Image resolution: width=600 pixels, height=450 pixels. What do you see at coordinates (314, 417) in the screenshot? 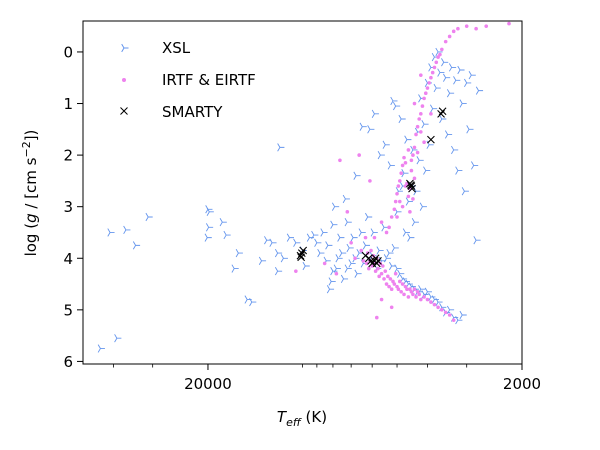
I see `x-axis-label-unit: (K)` at bounding box center [314, 417].